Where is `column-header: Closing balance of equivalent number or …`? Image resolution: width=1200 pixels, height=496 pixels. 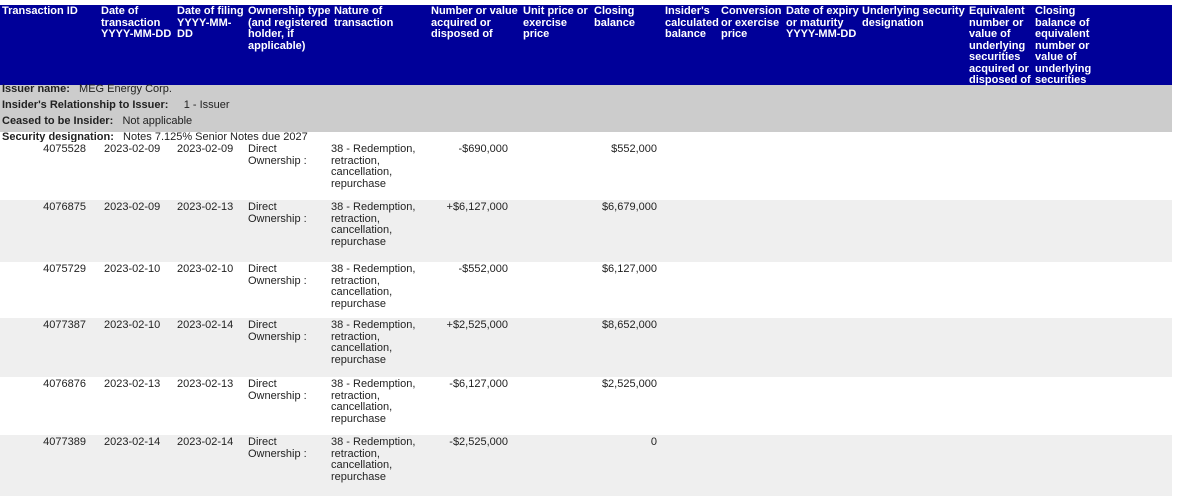
column-header: Closing balance of equivalent number or … is located at coordinates (1063, 45).